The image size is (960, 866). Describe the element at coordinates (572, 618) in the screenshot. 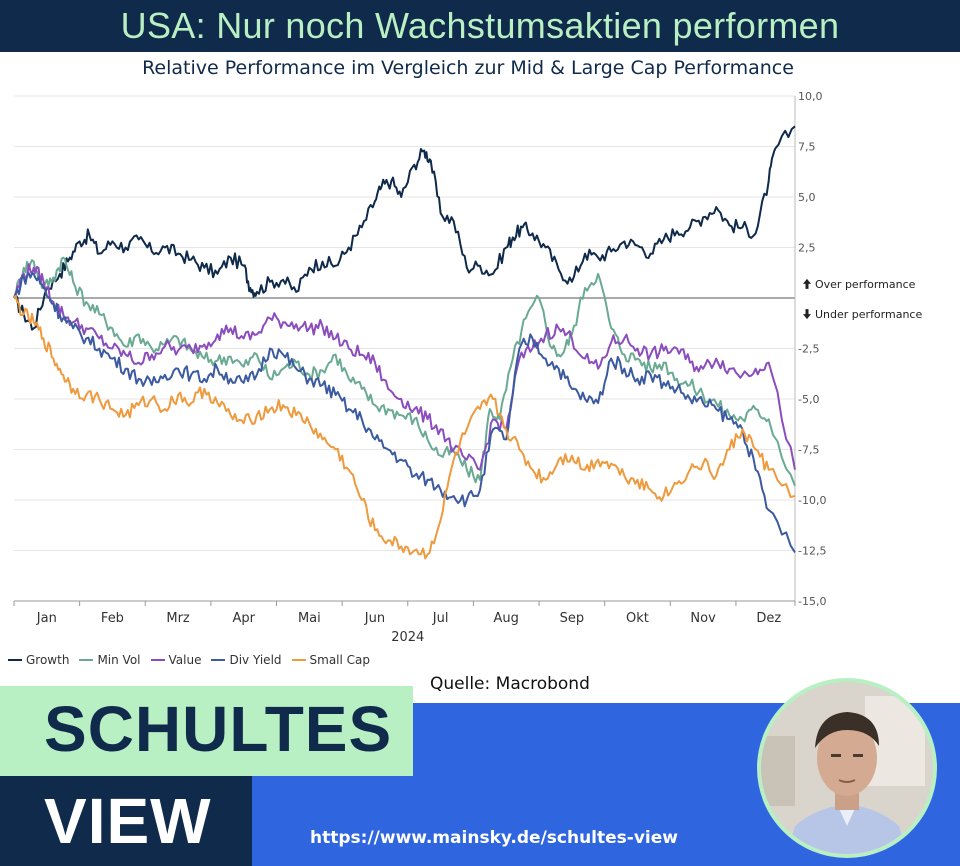

I see `x-tick-label: Sep` at that location.